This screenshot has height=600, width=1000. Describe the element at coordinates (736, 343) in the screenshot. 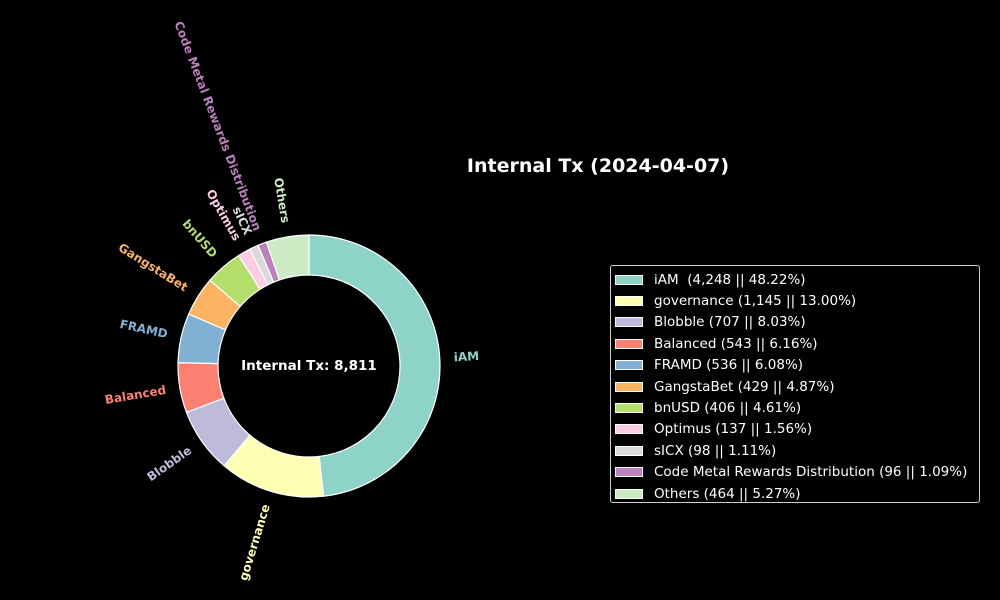

I see `legend-label: Balanced (543 || 6.16%)` at that location.